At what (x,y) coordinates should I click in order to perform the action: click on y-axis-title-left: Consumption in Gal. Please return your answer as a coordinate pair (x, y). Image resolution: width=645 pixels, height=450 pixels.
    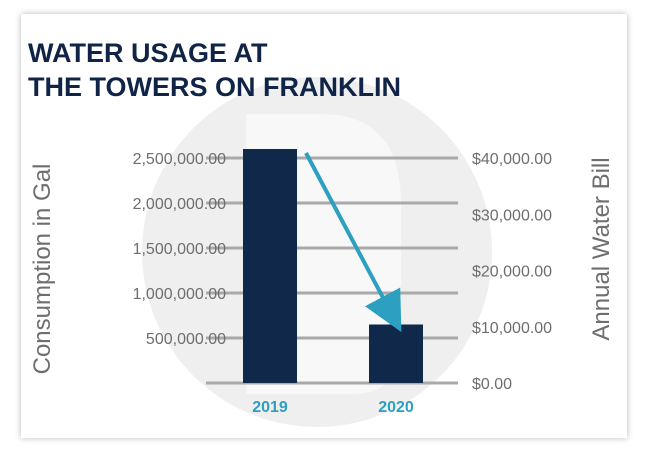
    Looking at the image, I should click on (42, 269).